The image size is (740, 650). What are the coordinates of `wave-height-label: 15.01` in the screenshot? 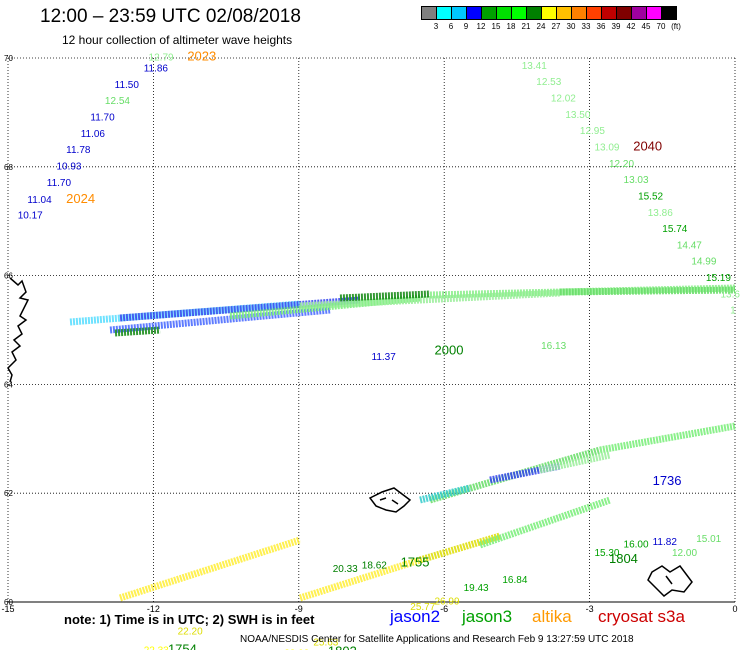 It's located at (708, 539).